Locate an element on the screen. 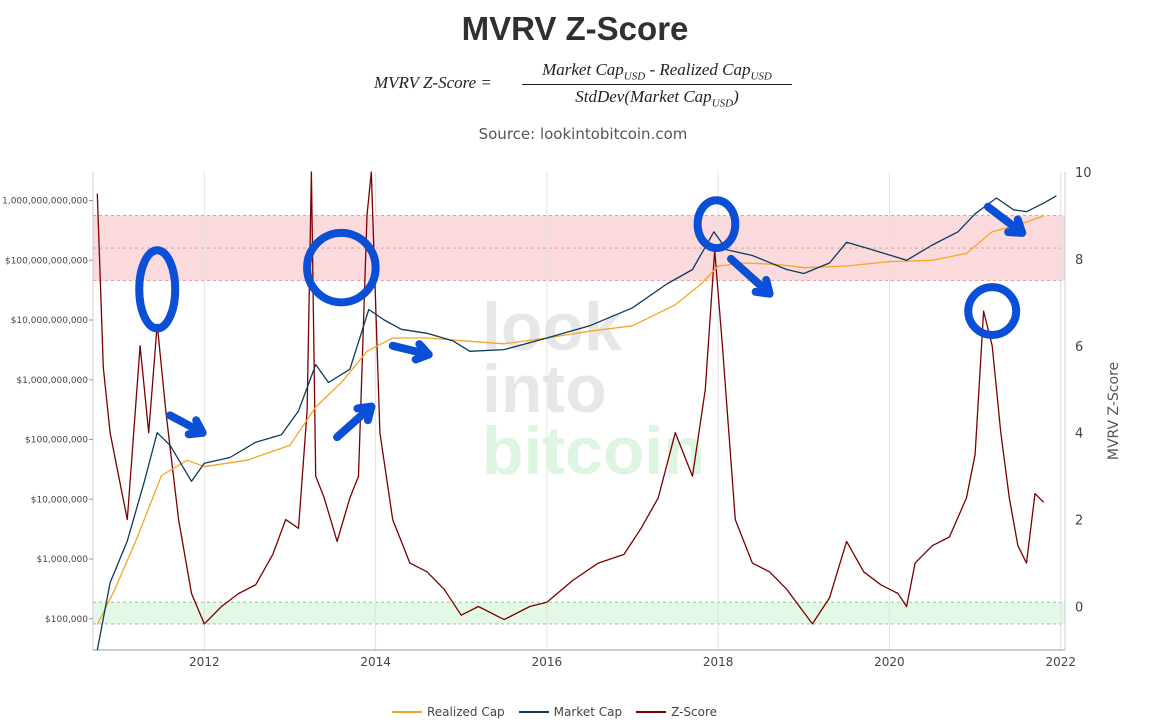 This screenshot has width=1150, height=726. y-right-tick-label: 0 is located at coordinates (1079, 608).